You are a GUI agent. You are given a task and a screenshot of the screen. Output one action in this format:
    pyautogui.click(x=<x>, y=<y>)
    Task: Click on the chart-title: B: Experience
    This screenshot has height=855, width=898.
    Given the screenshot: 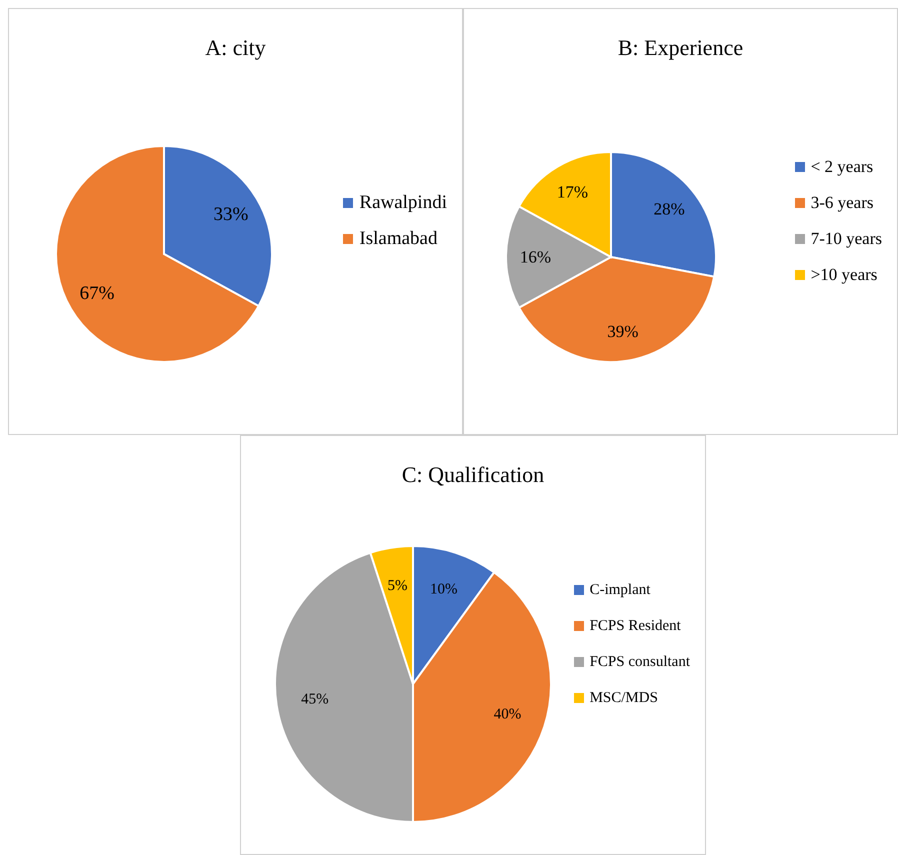 What is the action you would take?
    pyautogui.click(x=680, y=48)
    